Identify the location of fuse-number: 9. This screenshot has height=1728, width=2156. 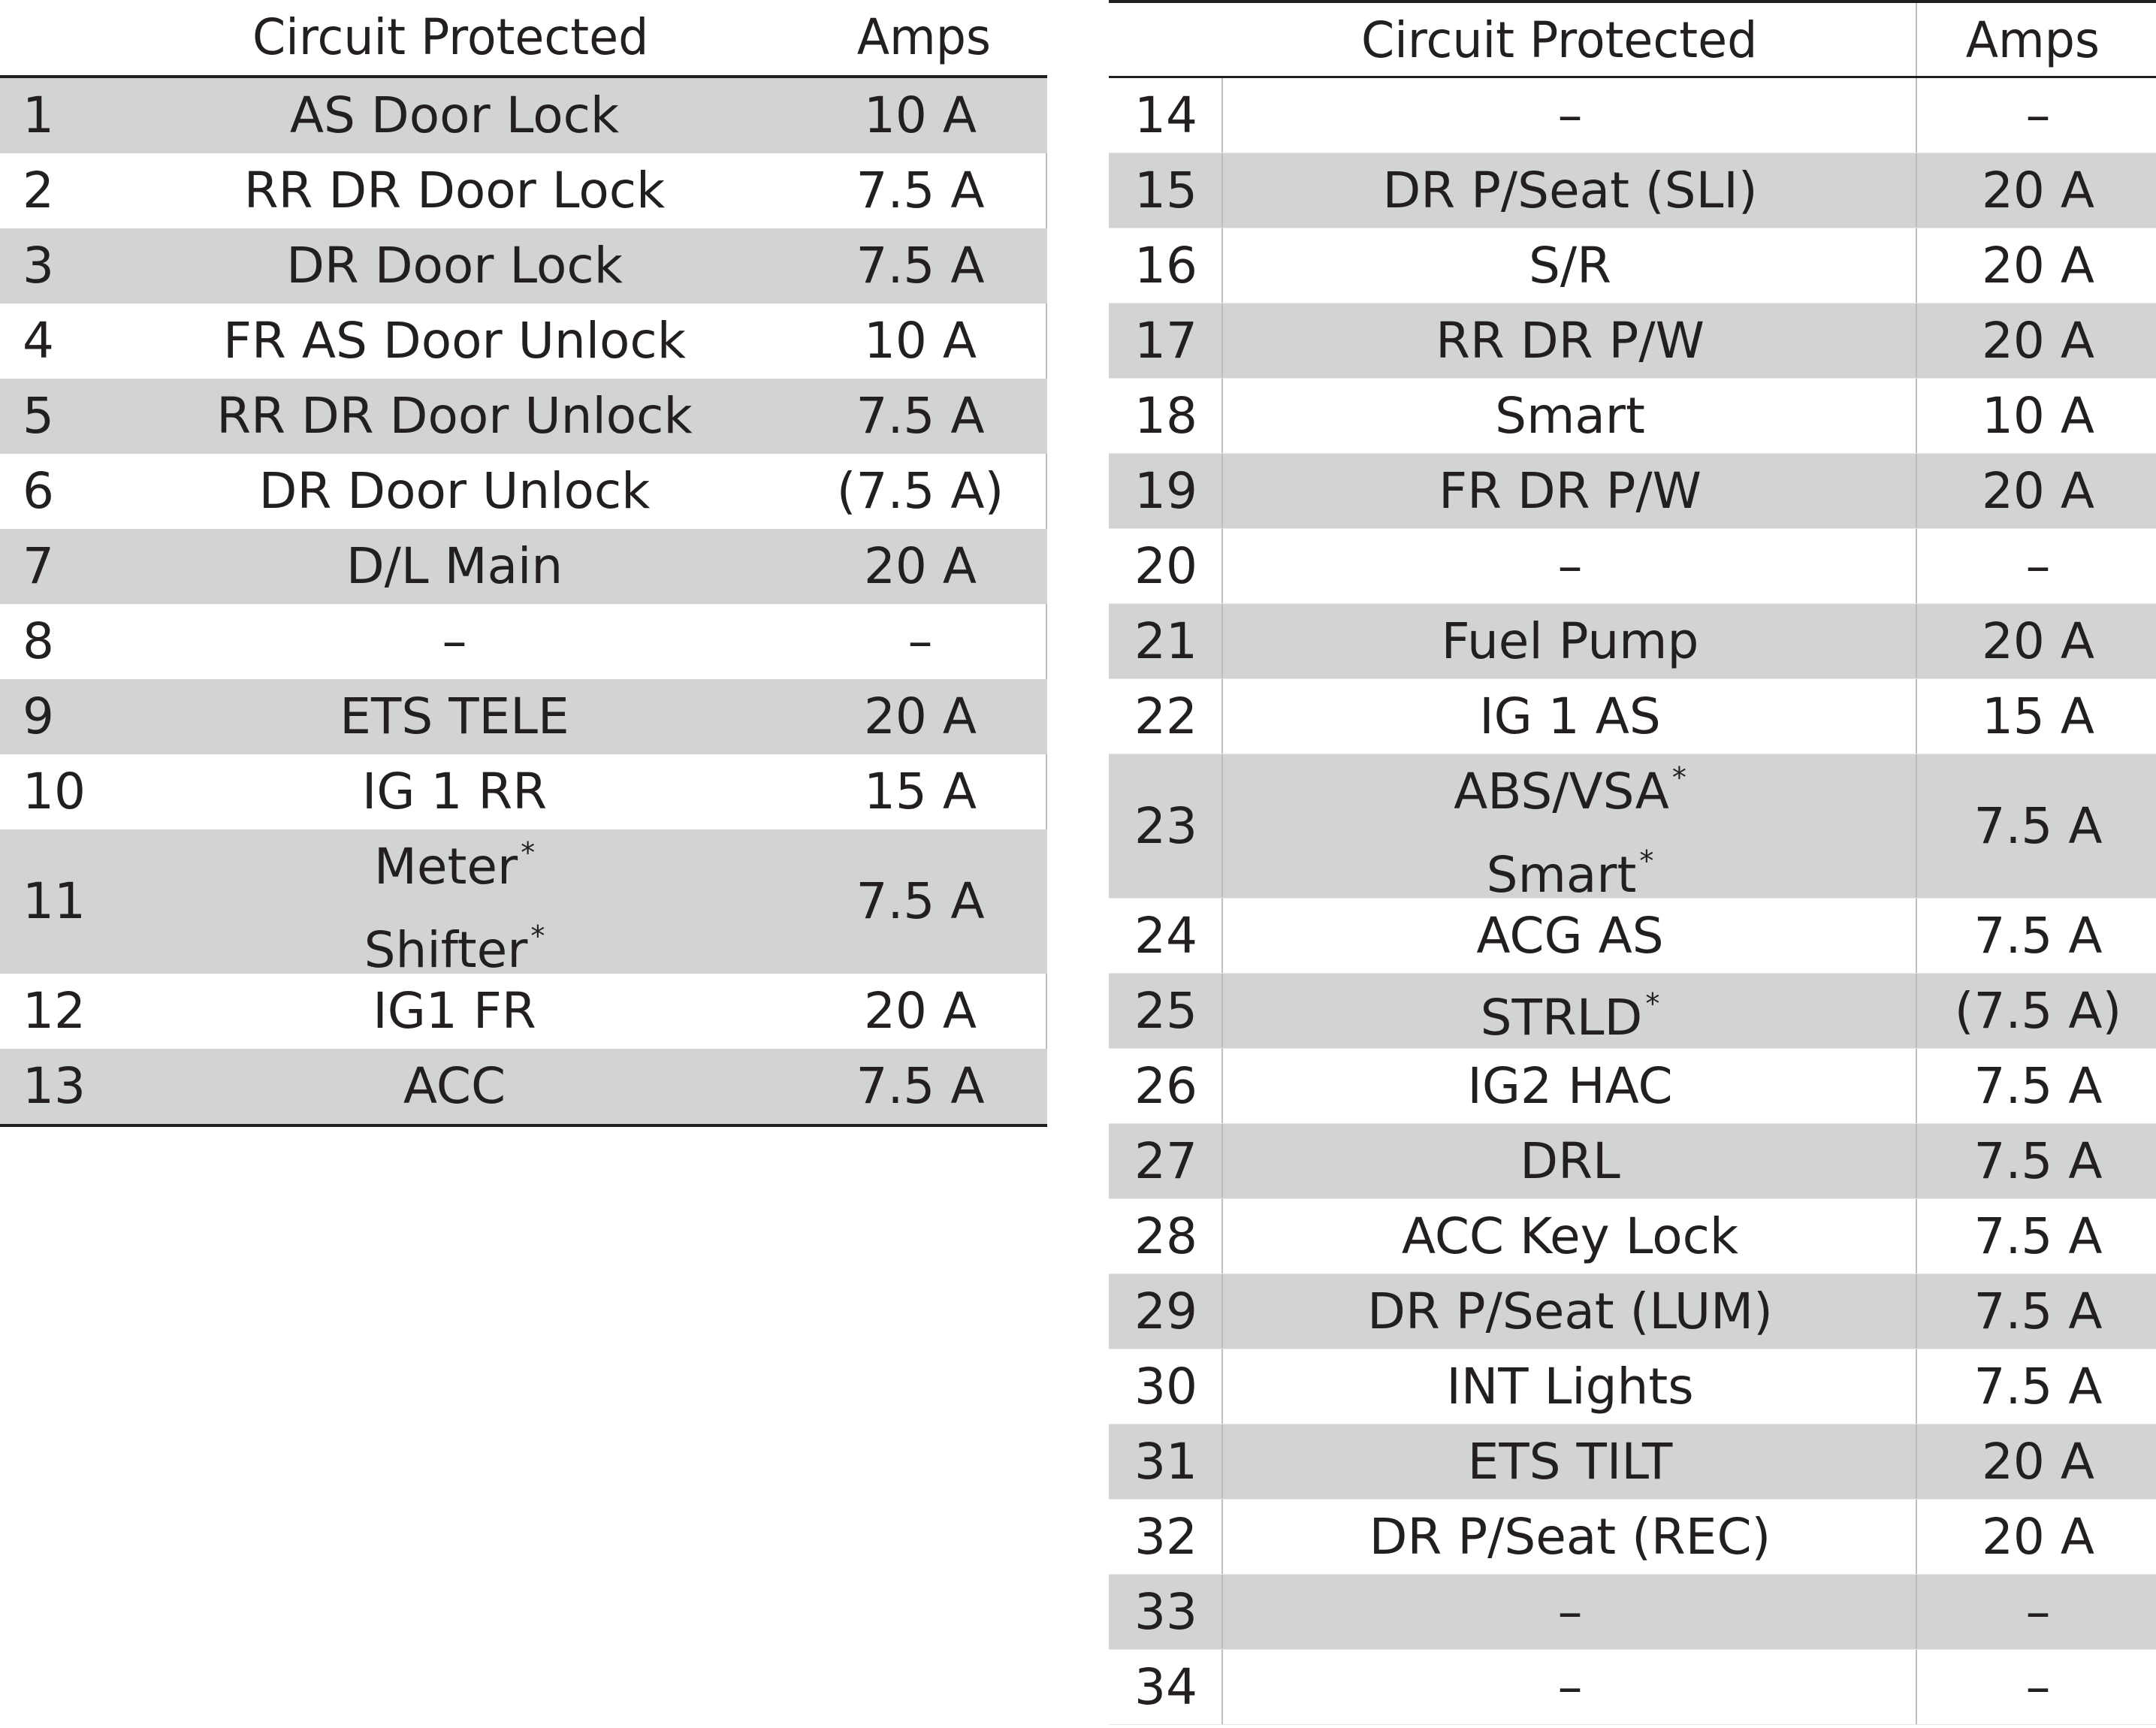
(38, 716).